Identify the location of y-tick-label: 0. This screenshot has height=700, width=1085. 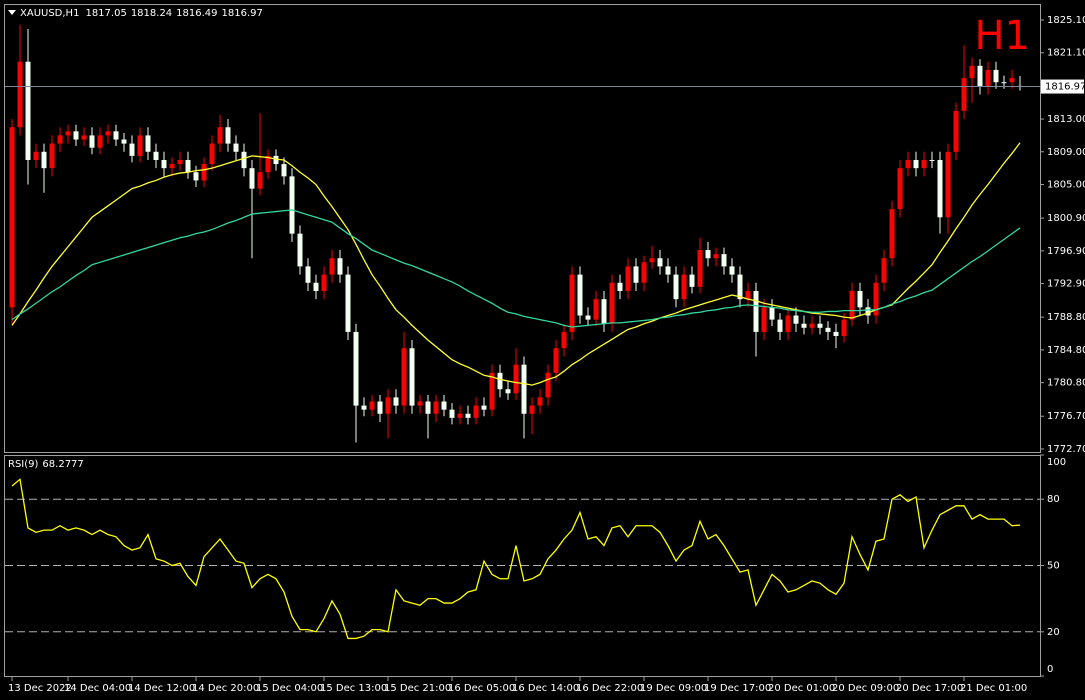
(1050, 669).